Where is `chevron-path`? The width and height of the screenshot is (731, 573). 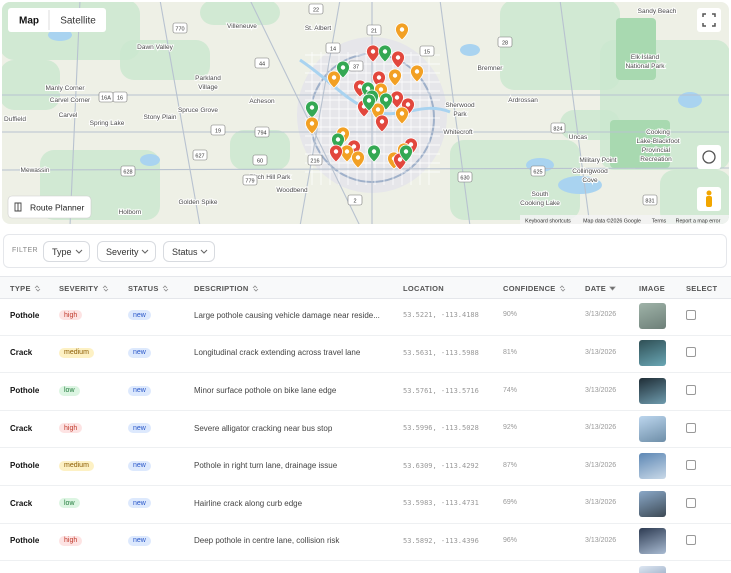 chevron-path is located at coordinates (145, 251).